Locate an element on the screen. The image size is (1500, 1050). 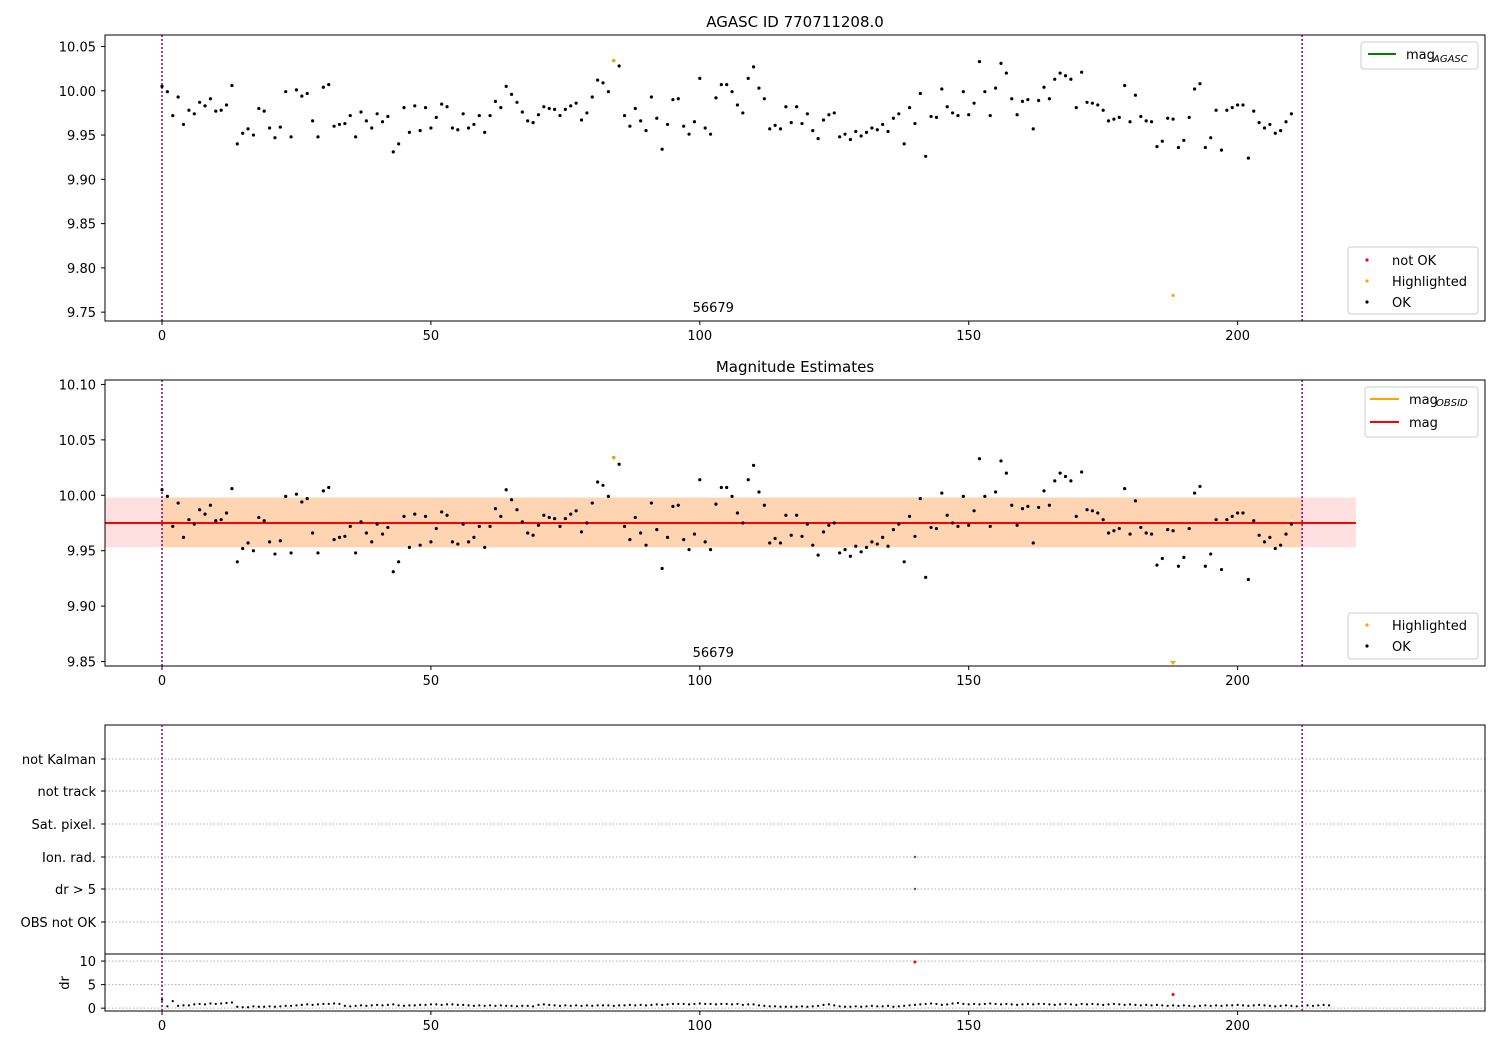
y-tick-label: 10.05 is located at coordinates (77, 441).